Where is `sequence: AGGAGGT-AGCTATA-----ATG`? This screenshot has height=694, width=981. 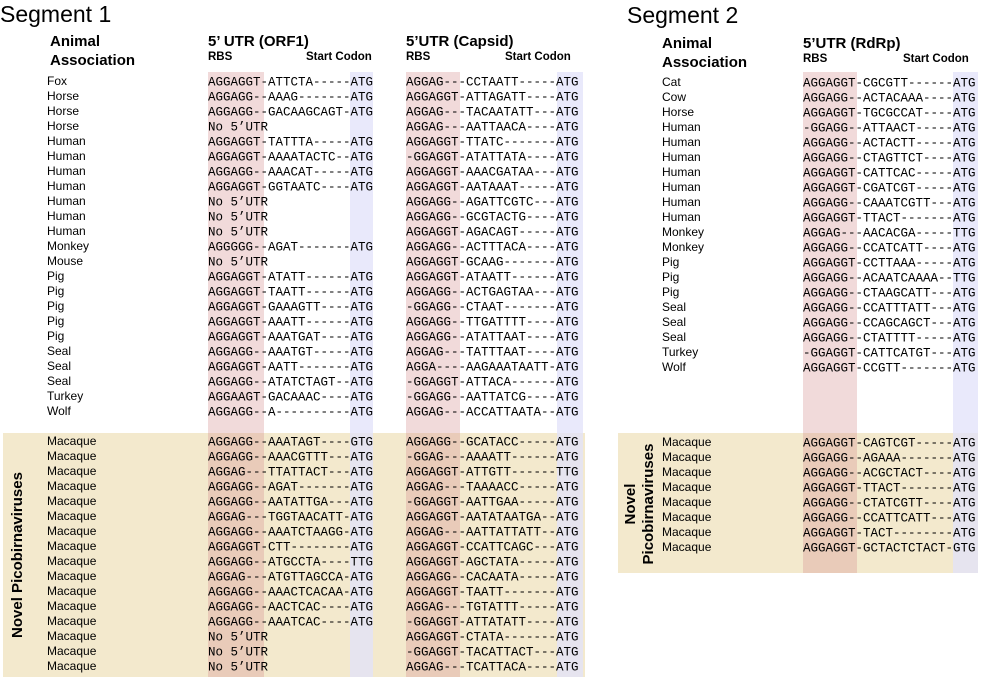
sequence: AGGAGGT-AGCTATA-----ATG is located at coordinates (492, 562).